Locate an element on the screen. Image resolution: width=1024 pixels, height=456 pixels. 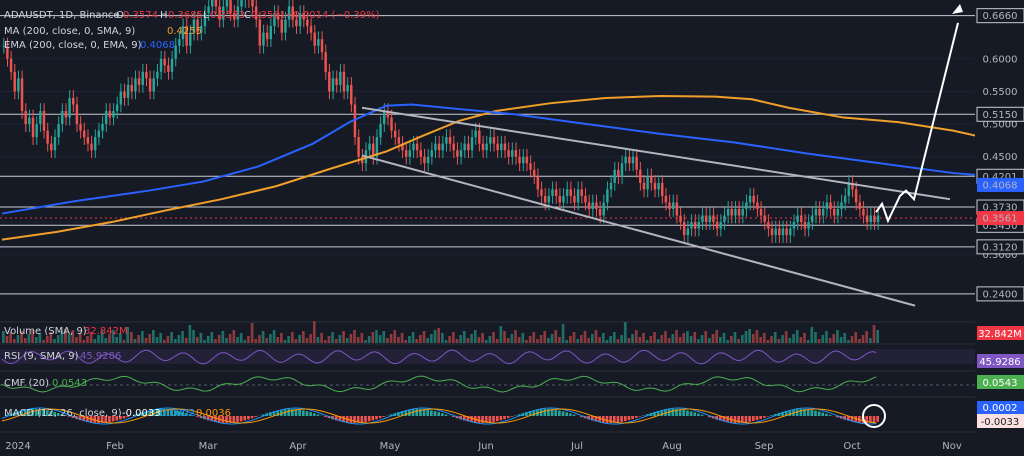
open-label: O is located at coordinates (120, 15).